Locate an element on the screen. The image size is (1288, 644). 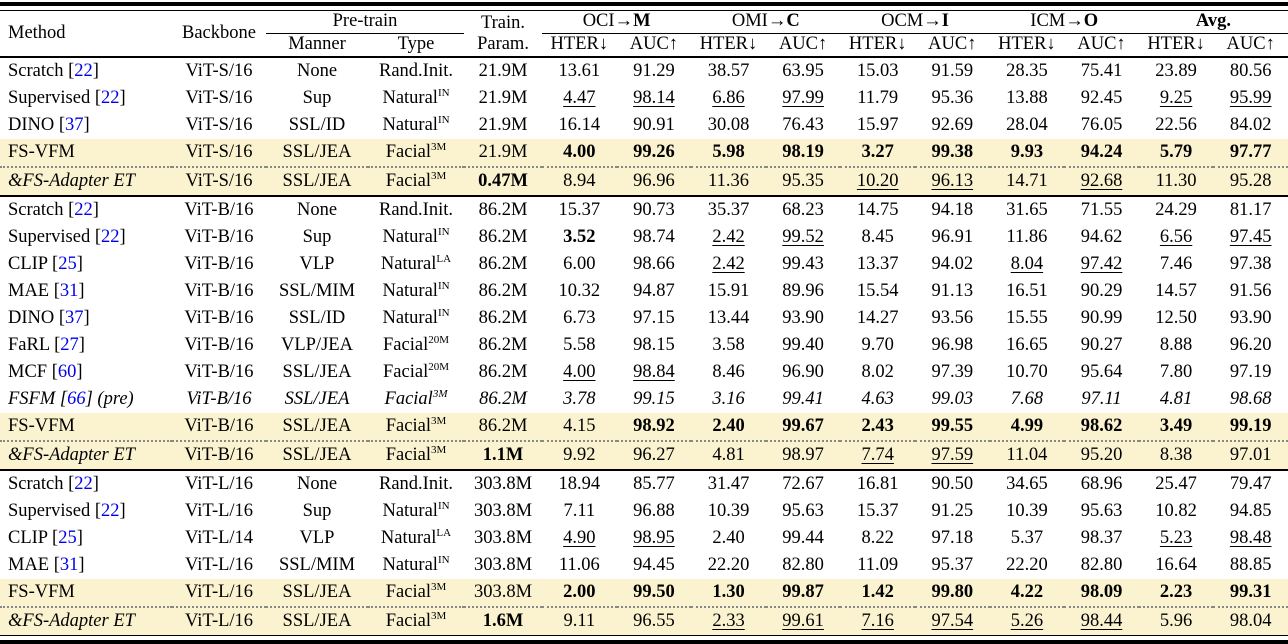
metric-value: 75.41 is located at coordinates (1101, 70).